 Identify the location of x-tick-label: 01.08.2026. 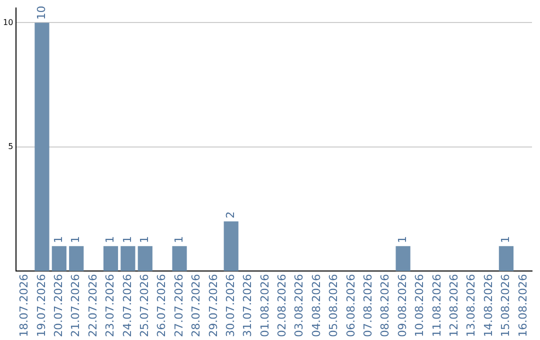
(265, 306).